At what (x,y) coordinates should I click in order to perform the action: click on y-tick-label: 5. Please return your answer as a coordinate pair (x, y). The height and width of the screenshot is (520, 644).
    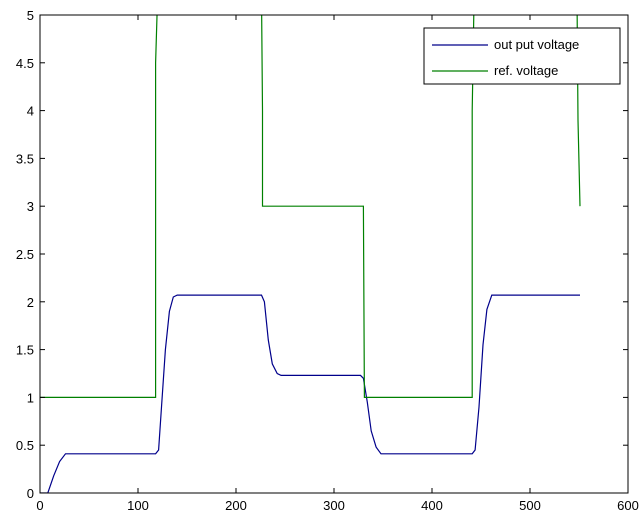
    Looking at the image, I should click on (30, 15).